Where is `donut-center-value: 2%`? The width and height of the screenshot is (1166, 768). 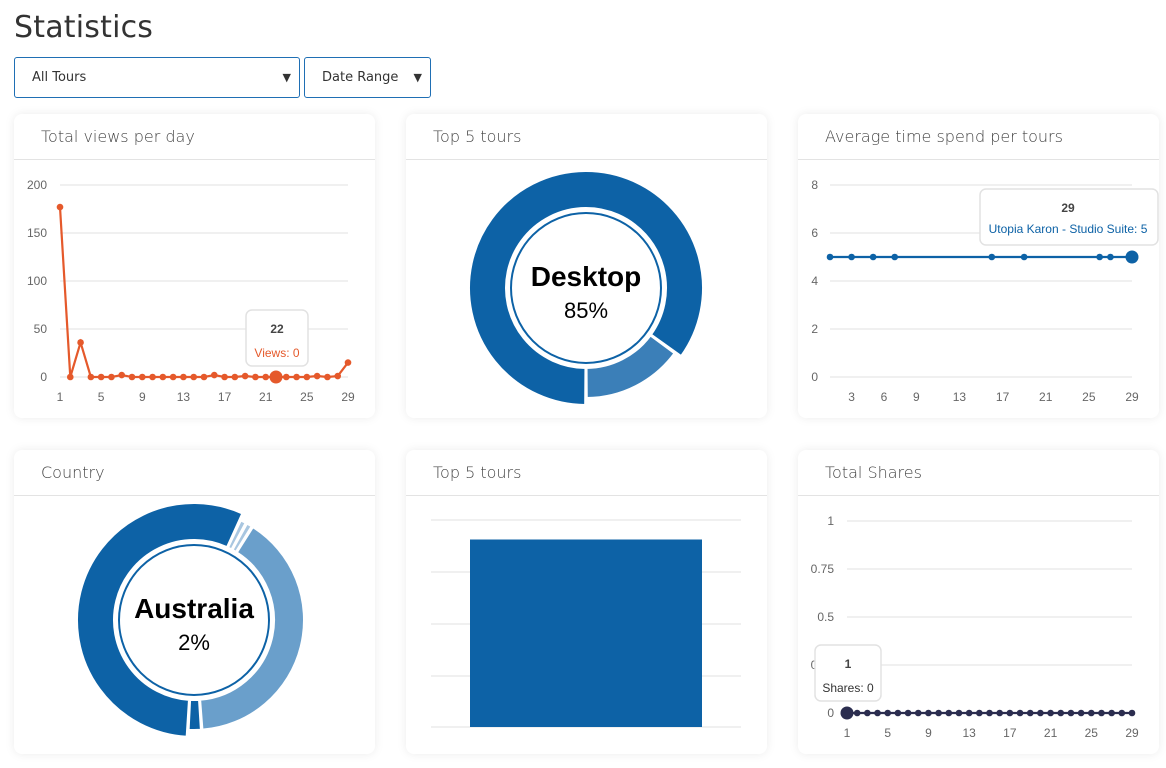
donut-center-value: 2% is located at coordinates (194, 642).